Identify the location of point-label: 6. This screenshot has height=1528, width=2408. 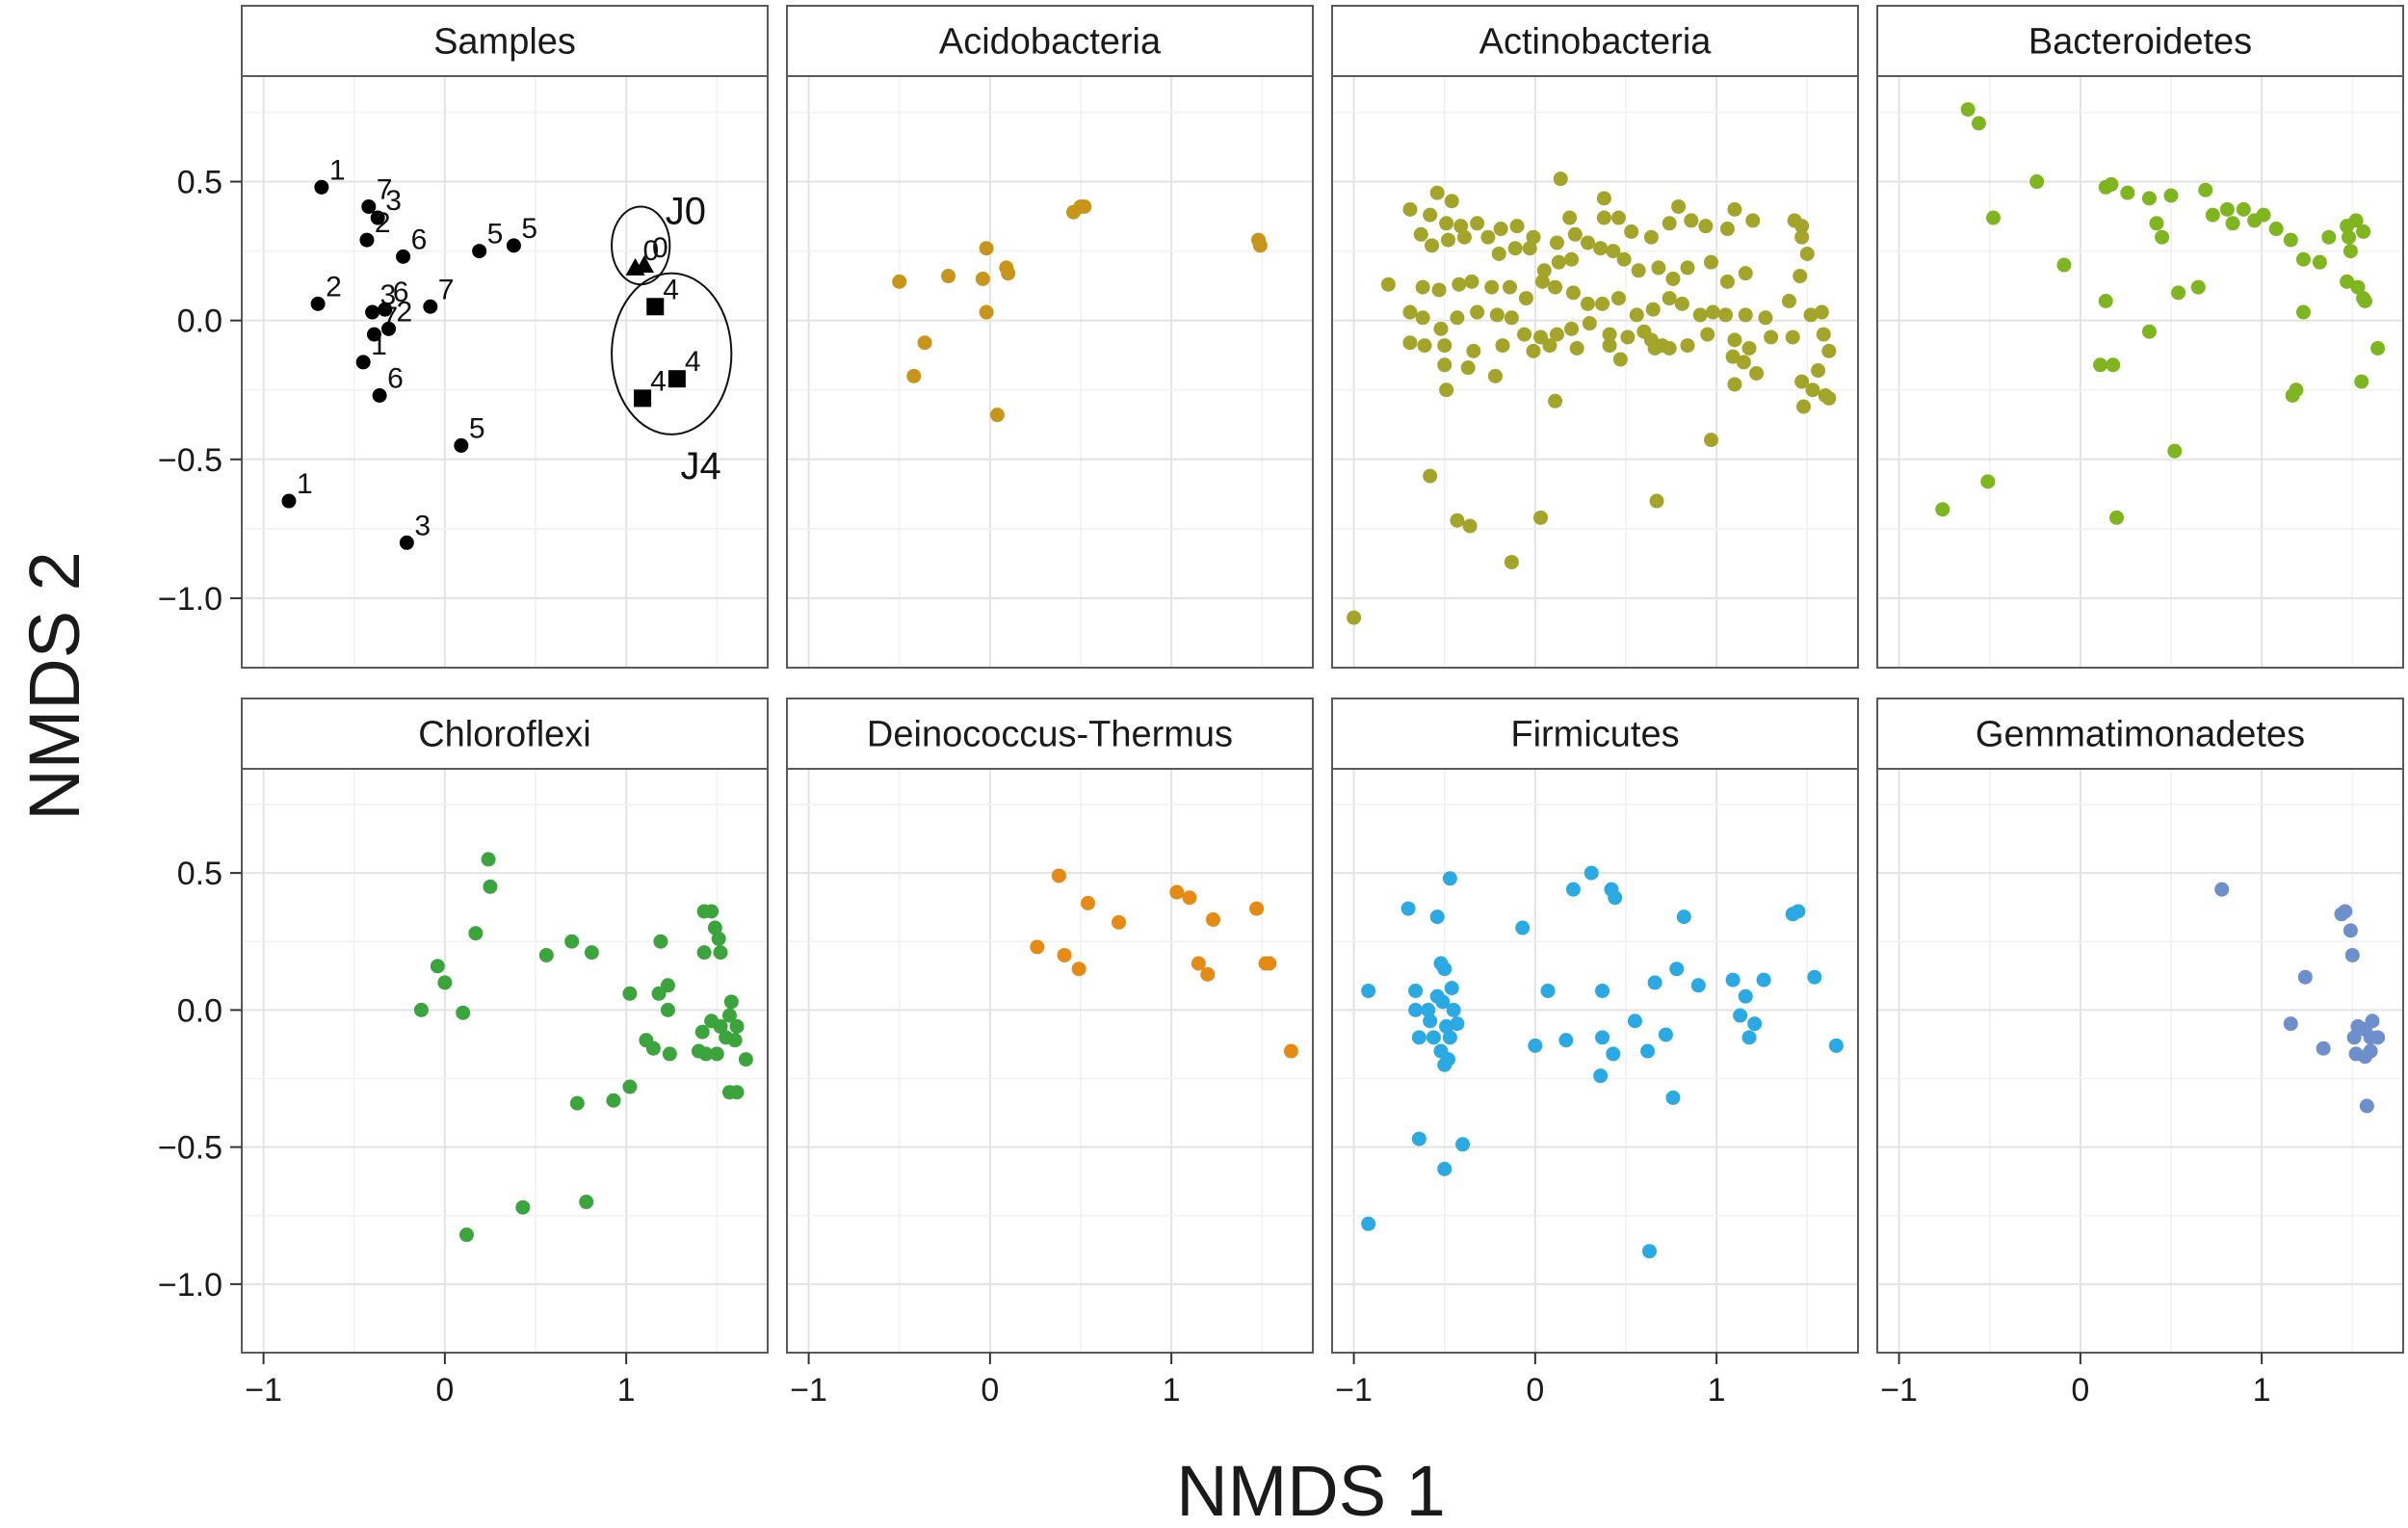
(395, 379).